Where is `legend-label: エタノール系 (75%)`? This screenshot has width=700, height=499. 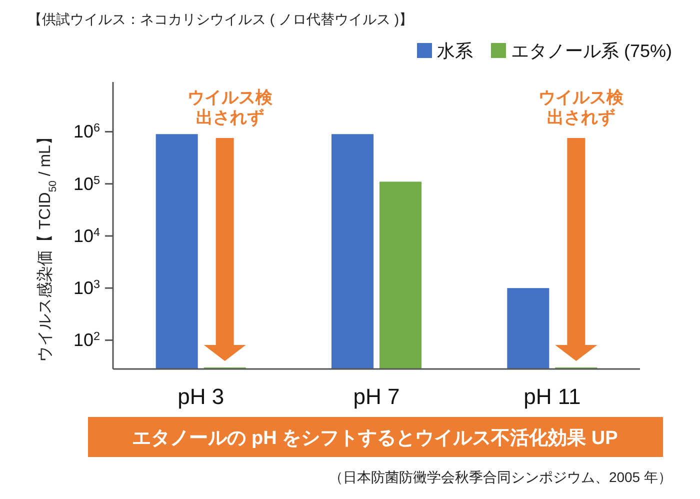 legend-label: エタノール系 (75%) is located at coordinates (591, 51).